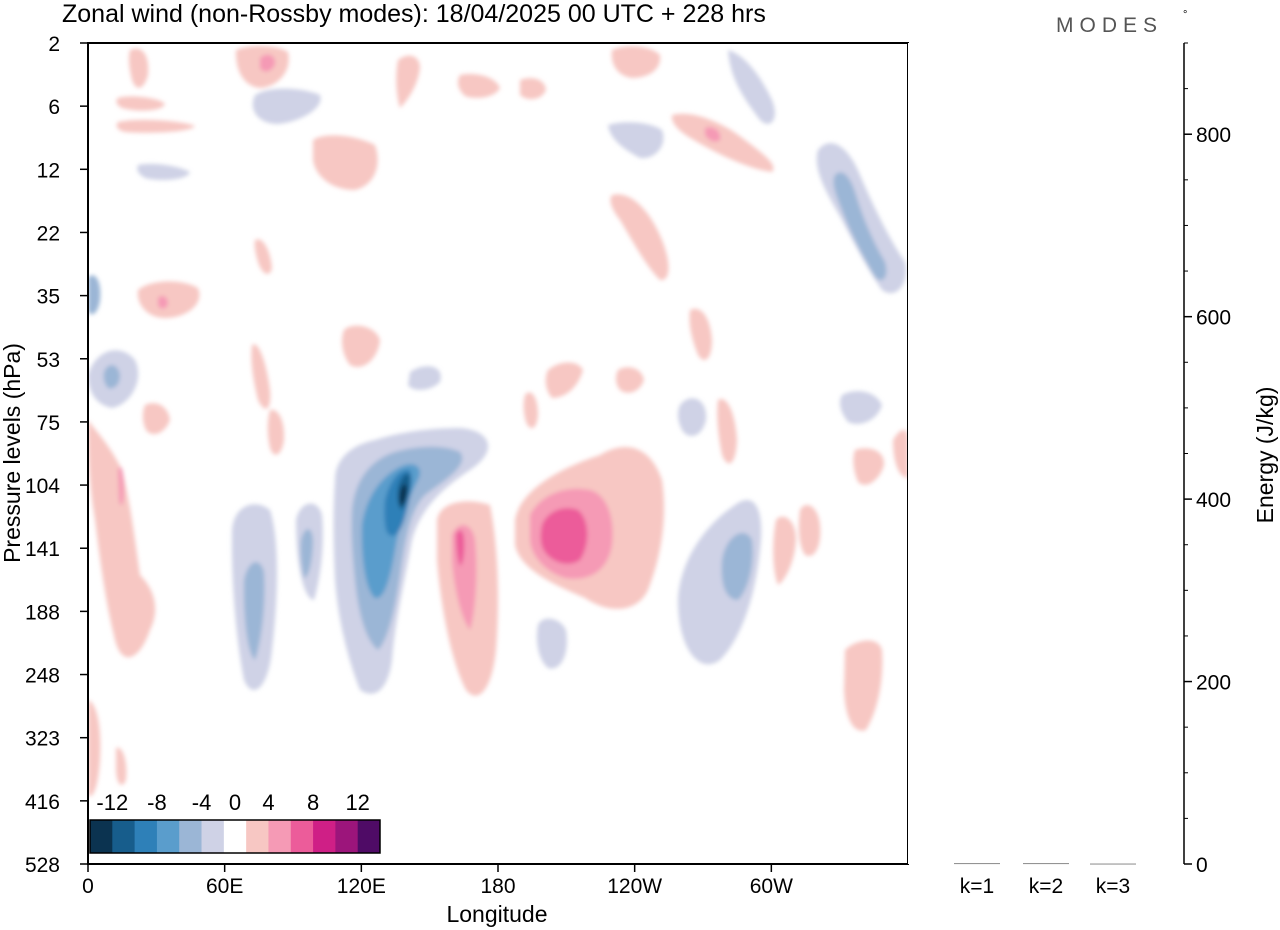  What do you see at coordinates (1213, 683) in the screenshot?
I see `energy-tick-label: 200` at bounding box center [1213, 683].